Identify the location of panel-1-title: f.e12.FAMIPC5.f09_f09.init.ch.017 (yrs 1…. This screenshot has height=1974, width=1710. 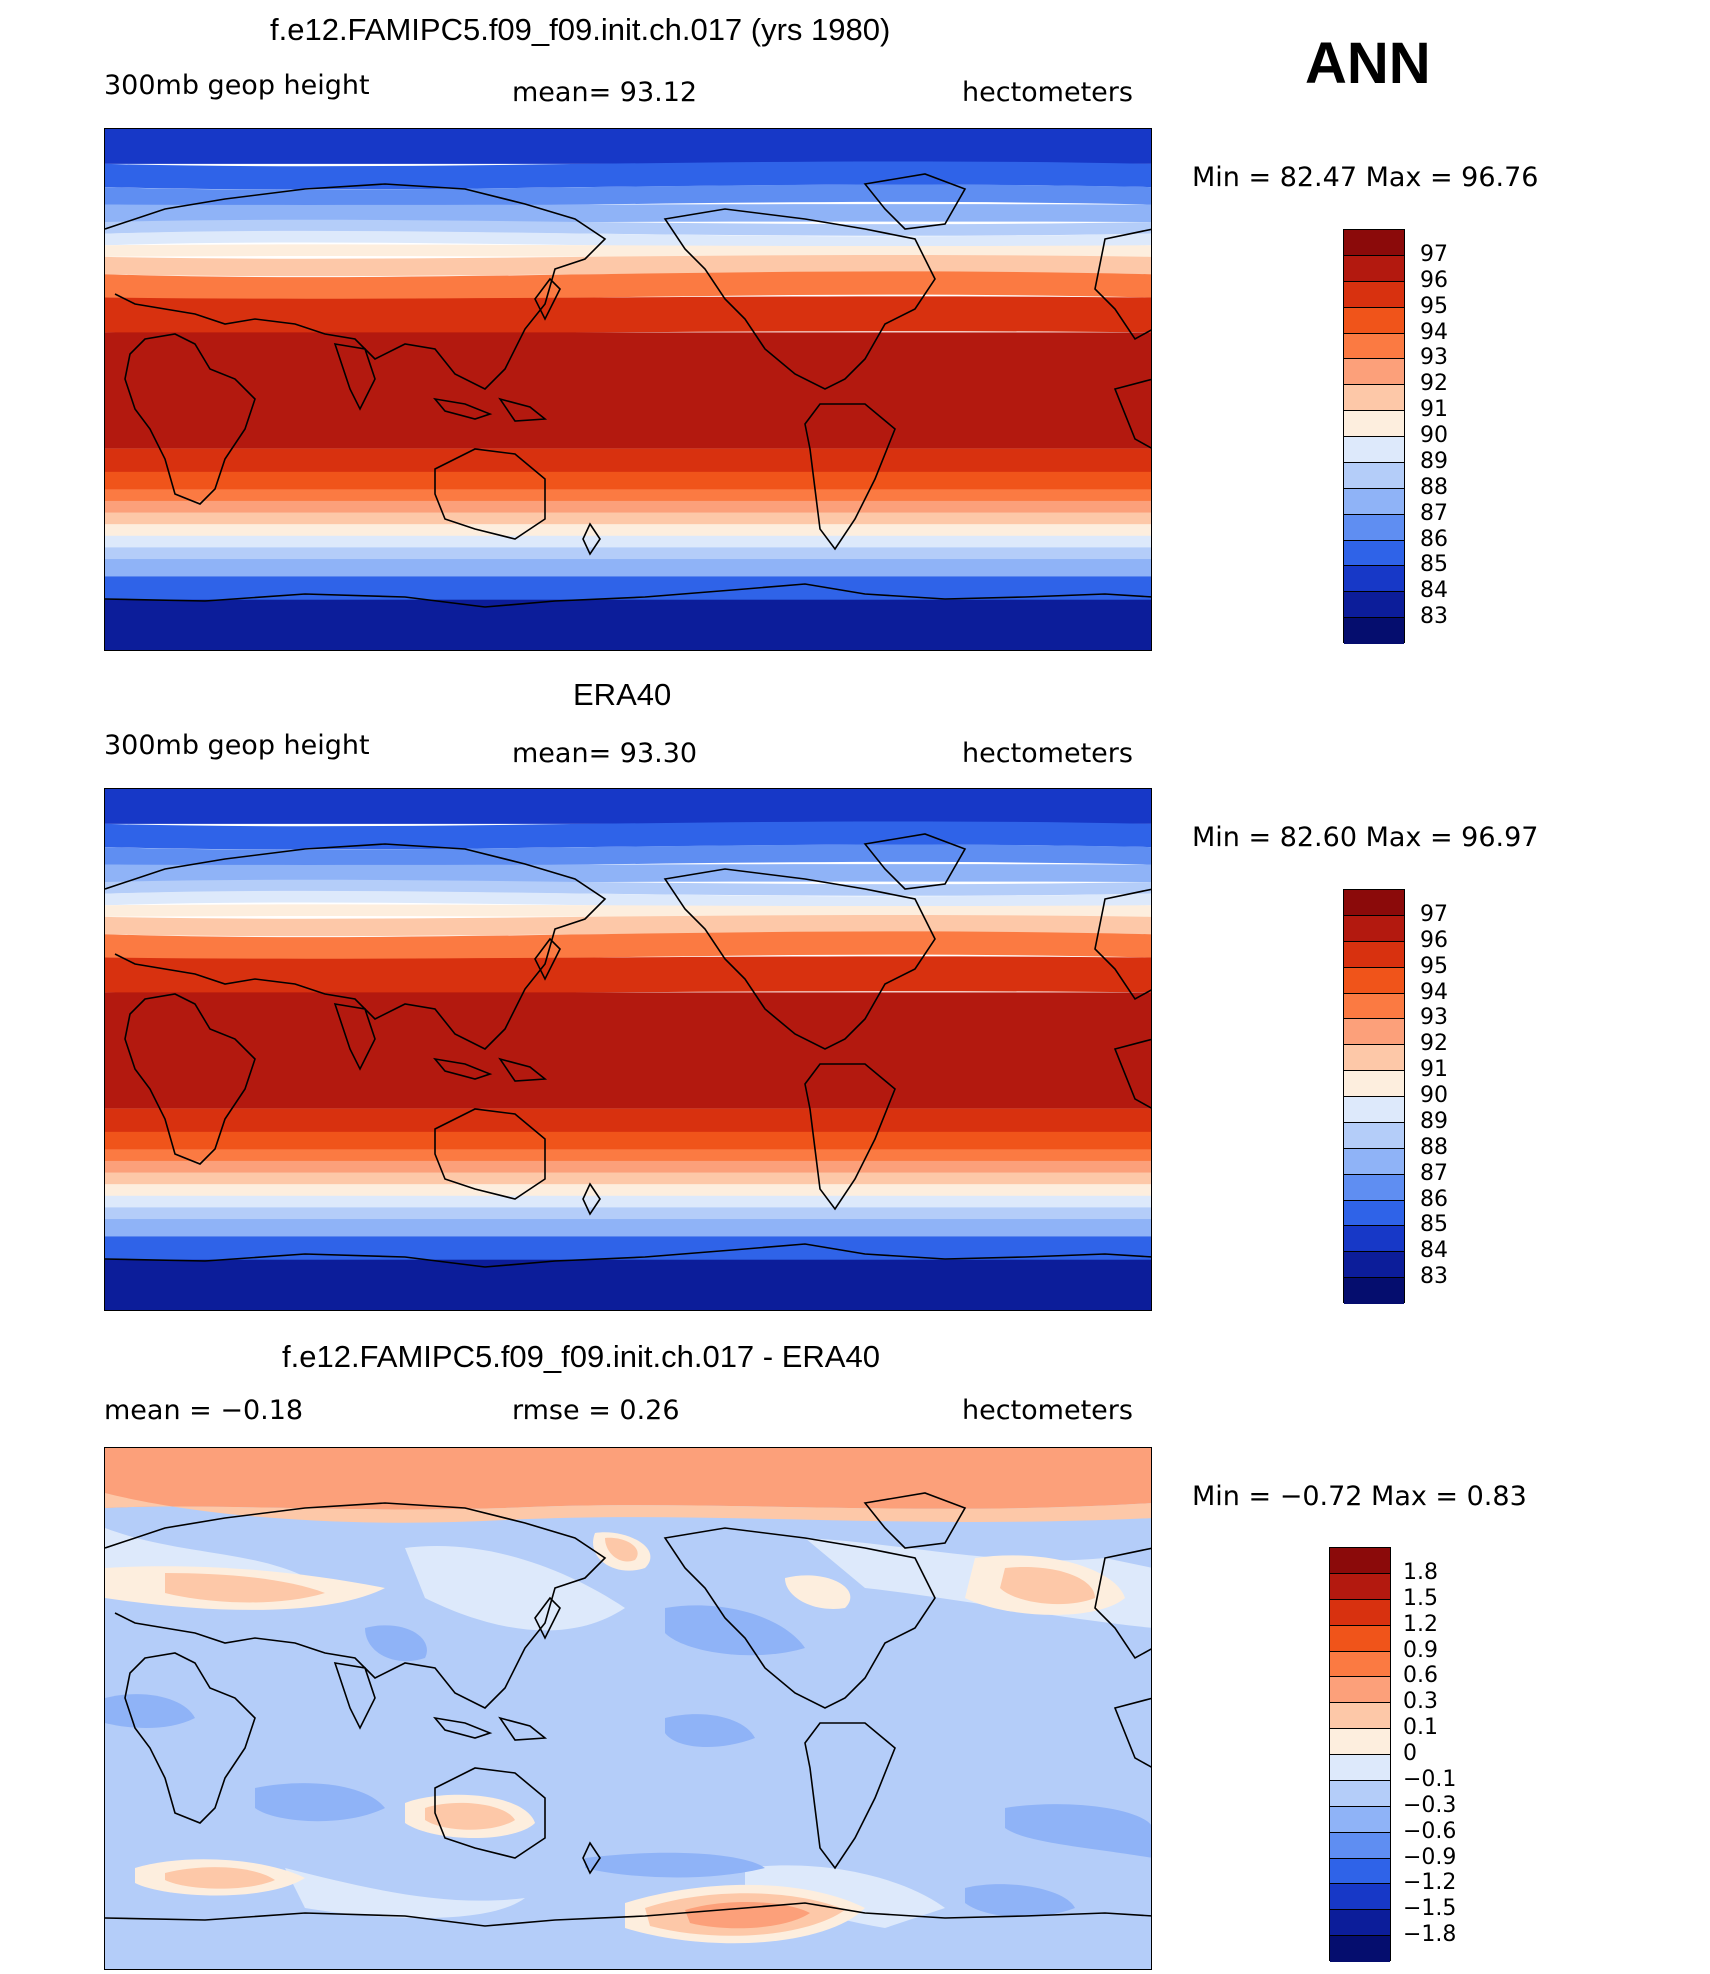
(580, 29).